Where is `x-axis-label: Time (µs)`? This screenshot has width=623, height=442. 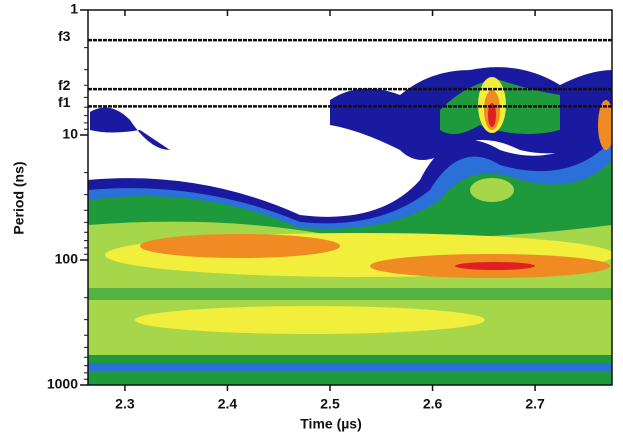
x-axis-label: Time (µs) is located at coordinates (331, 424).